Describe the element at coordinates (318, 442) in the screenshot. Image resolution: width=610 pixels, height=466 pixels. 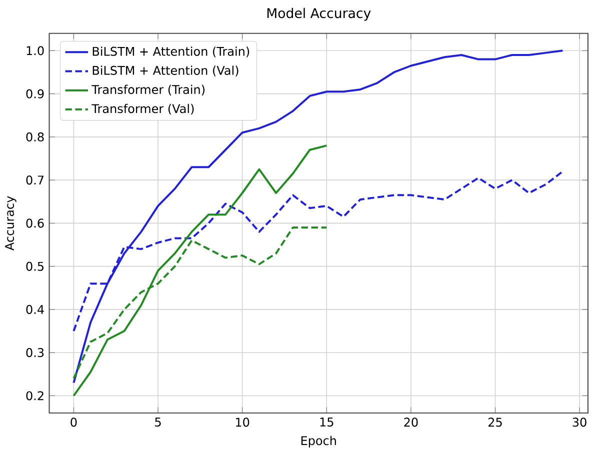
I see `x-axis-title: Epoch` at that location.